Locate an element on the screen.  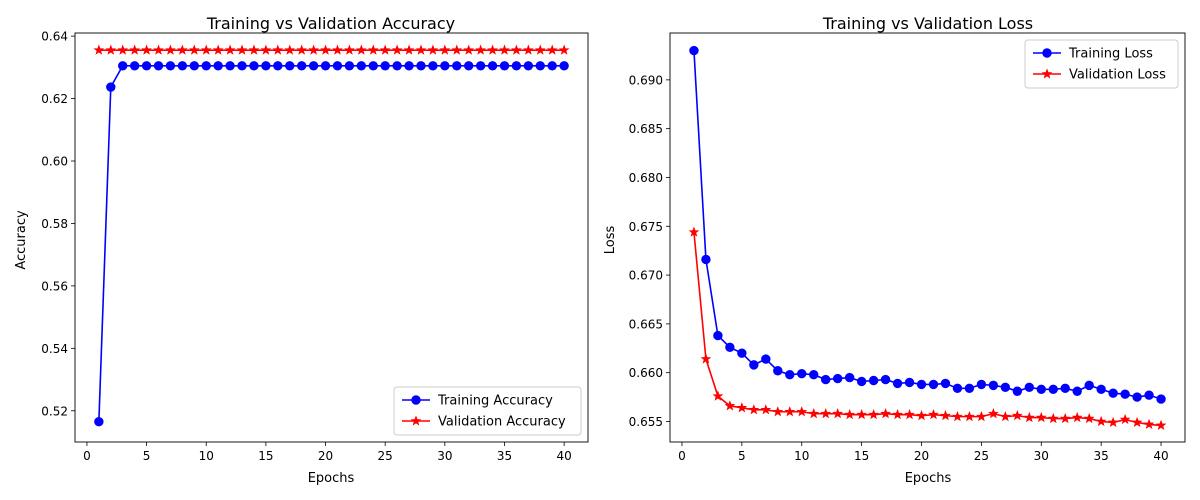
loss-y-tick-label: 0.680 is located at coordinates (646, 178).